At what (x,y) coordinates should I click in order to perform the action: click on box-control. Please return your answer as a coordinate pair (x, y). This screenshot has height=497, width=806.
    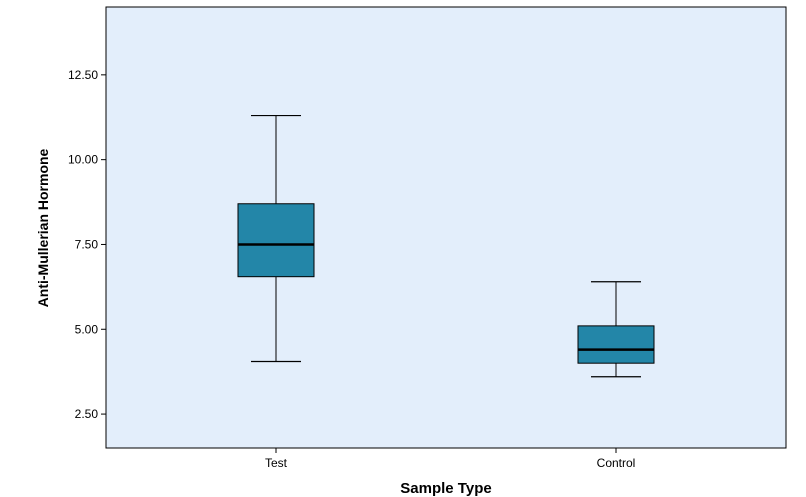
    Looking at the image, I should click on (616, 329).